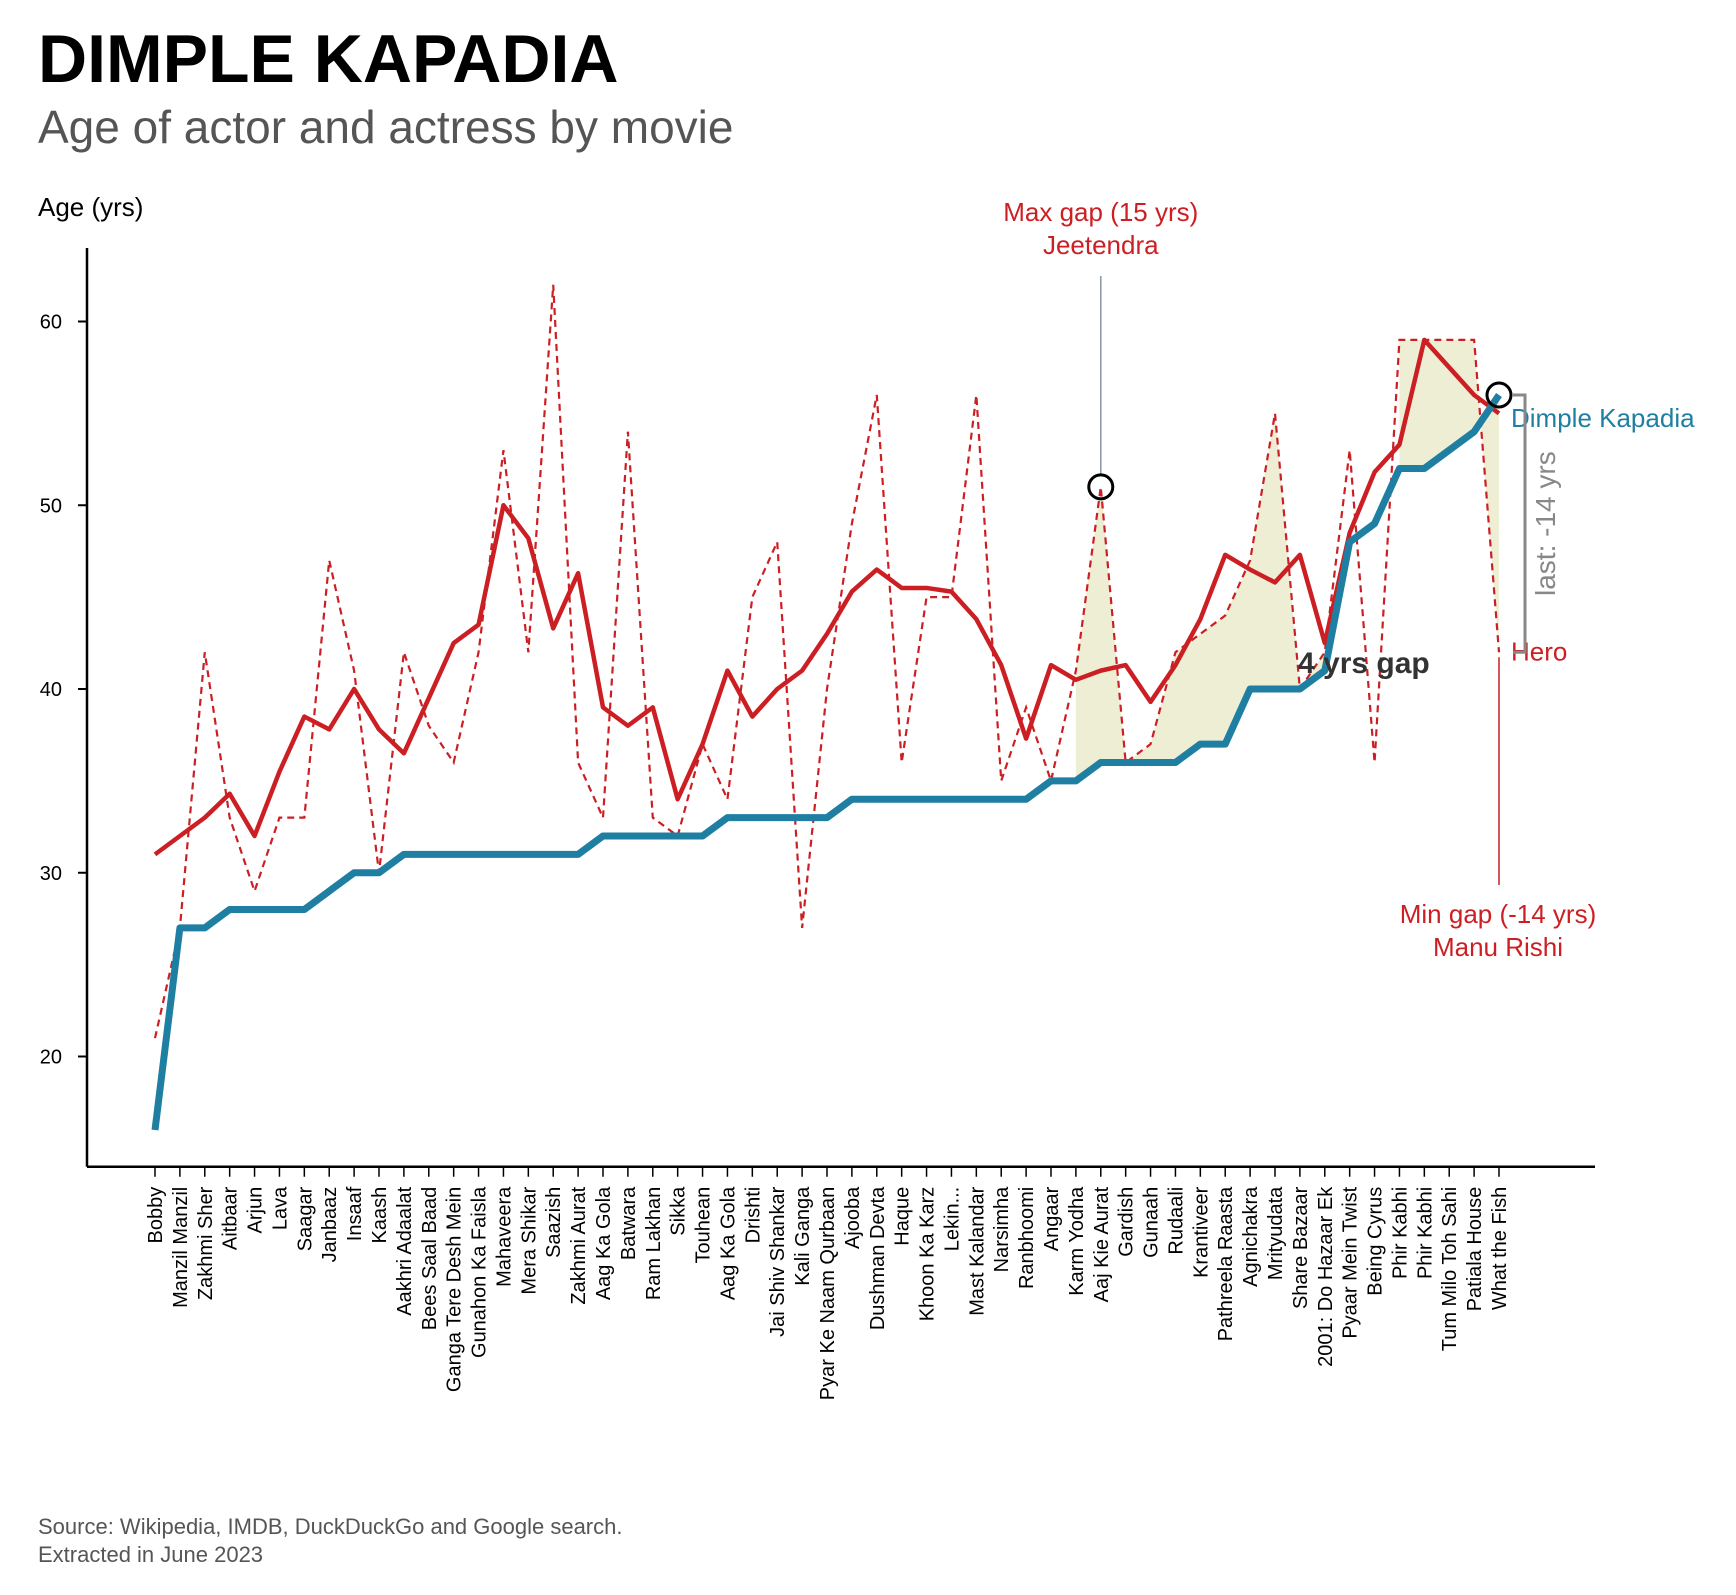 This screenshot has width=1736, height=1595. I want to click on x-tick-label-40: Gunaah, so click(1152, 1222).